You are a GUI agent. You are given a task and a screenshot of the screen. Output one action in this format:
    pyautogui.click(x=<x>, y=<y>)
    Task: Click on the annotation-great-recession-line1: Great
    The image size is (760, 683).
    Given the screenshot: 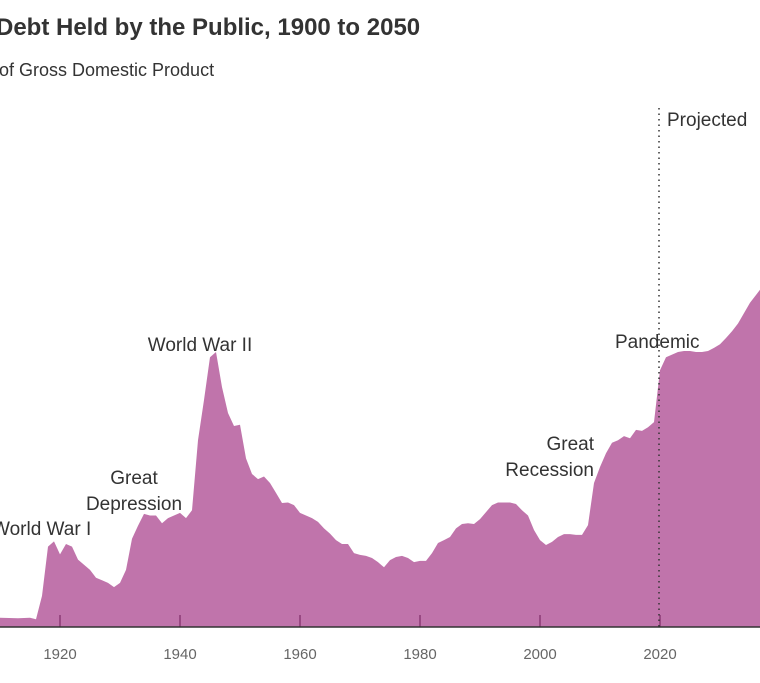 What is the action you would take?
    pyautogui.click(x=570, y=444)
    